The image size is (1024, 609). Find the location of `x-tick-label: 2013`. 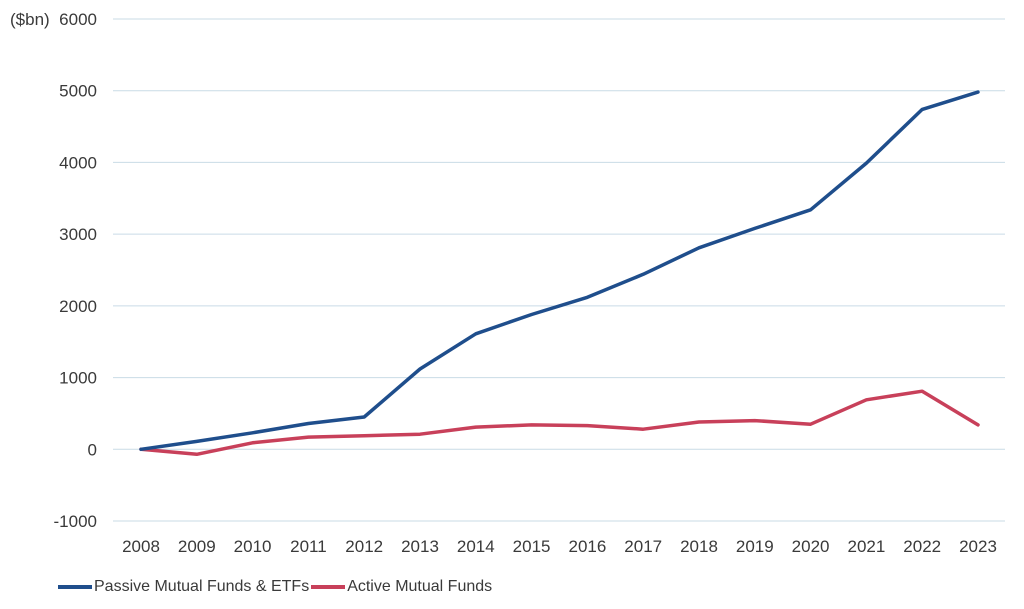

x-tick-label: 2013 is located at coordinates (420, 546).